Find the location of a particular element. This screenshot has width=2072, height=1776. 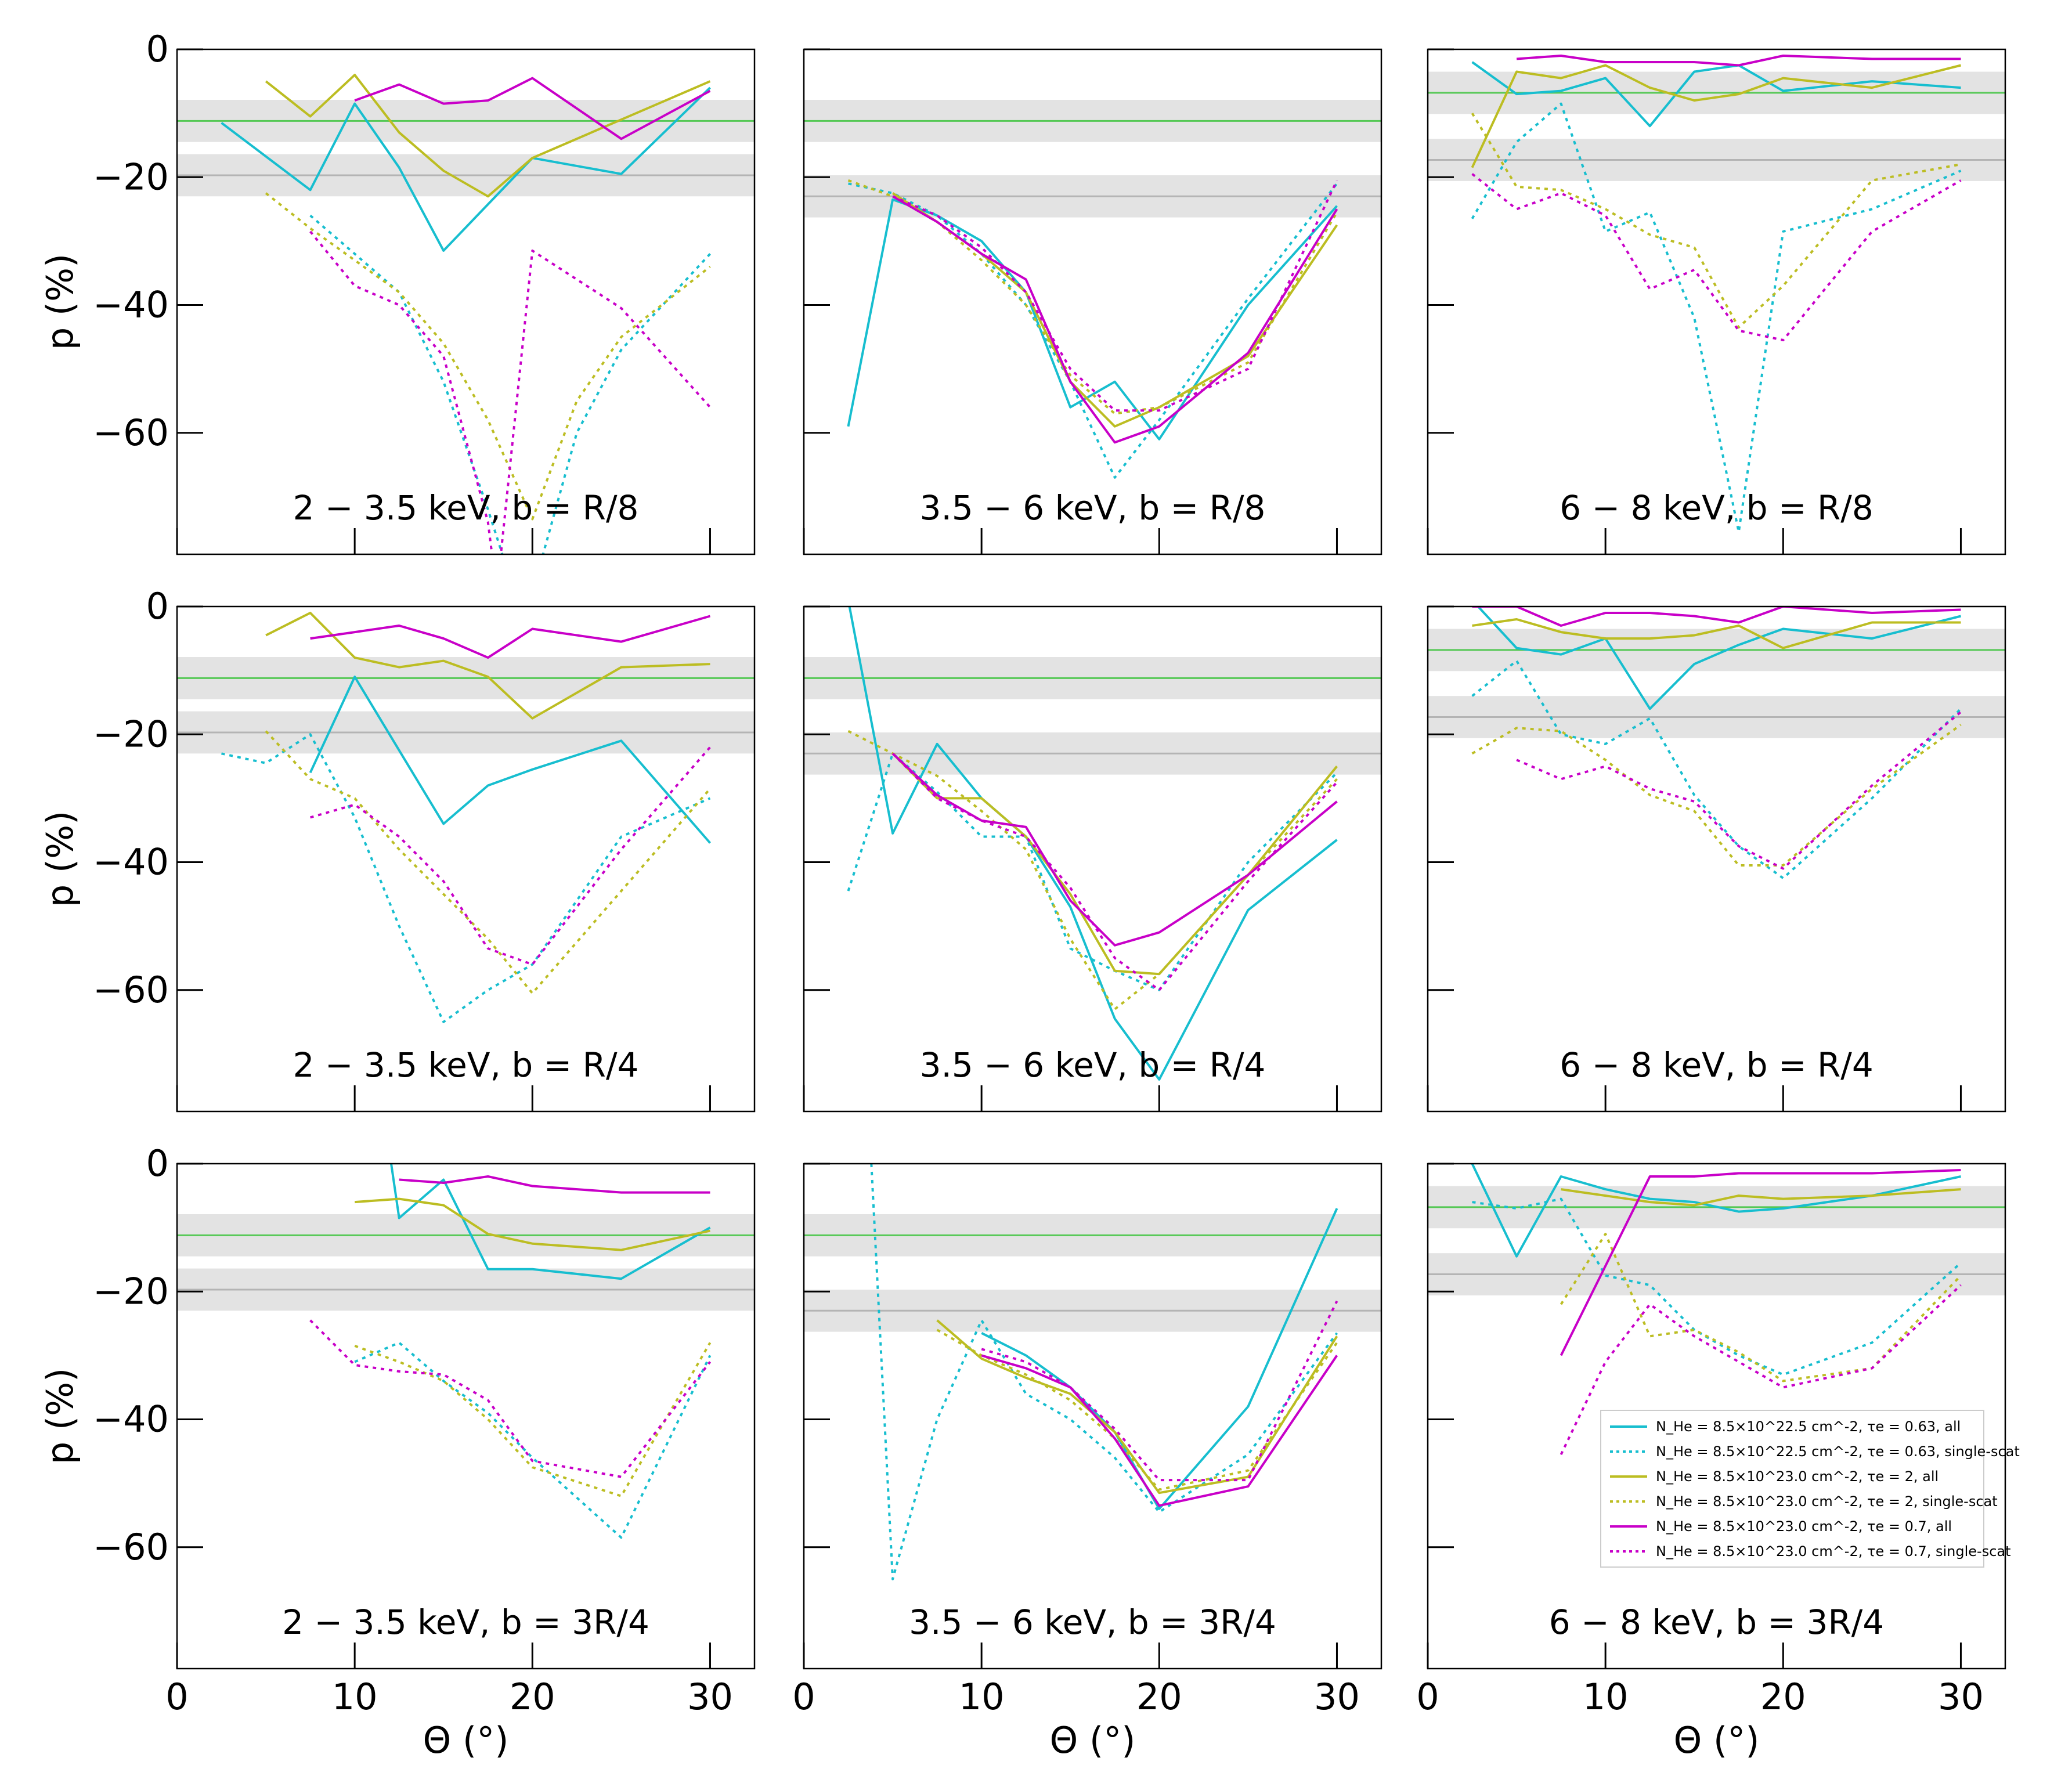

legend-box is located at coordinates (1792, 1489).